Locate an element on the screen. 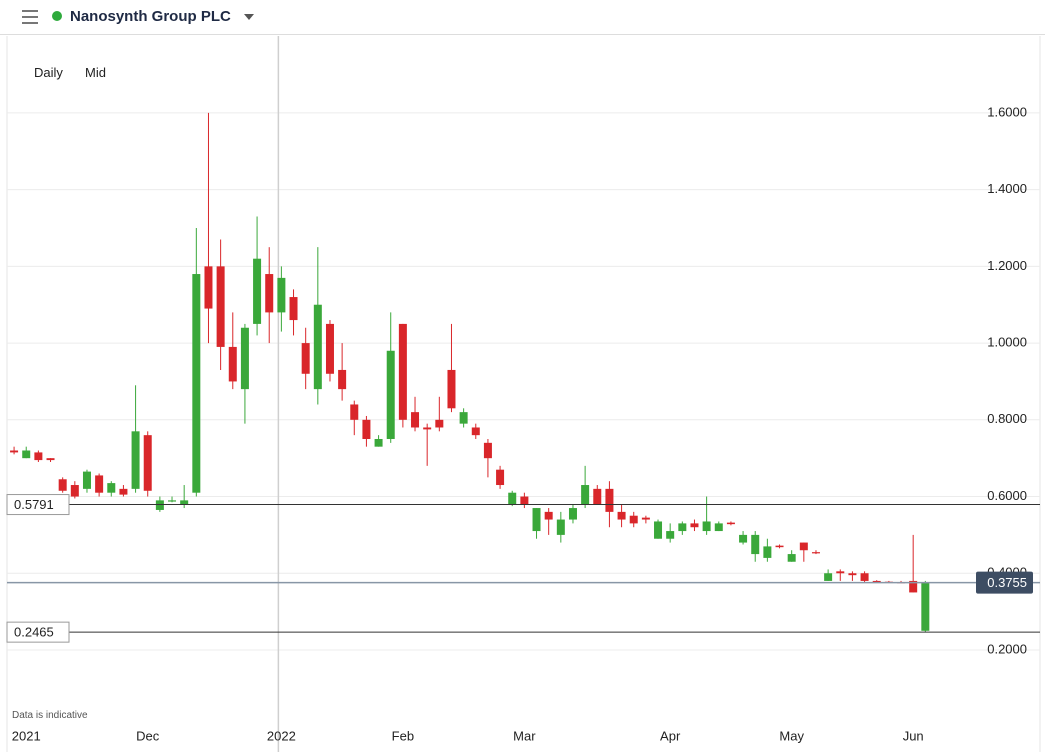 The width and height of the screenshot is (1045, 752). x-tick-label: 2022 is located at coordinates (281, 735).